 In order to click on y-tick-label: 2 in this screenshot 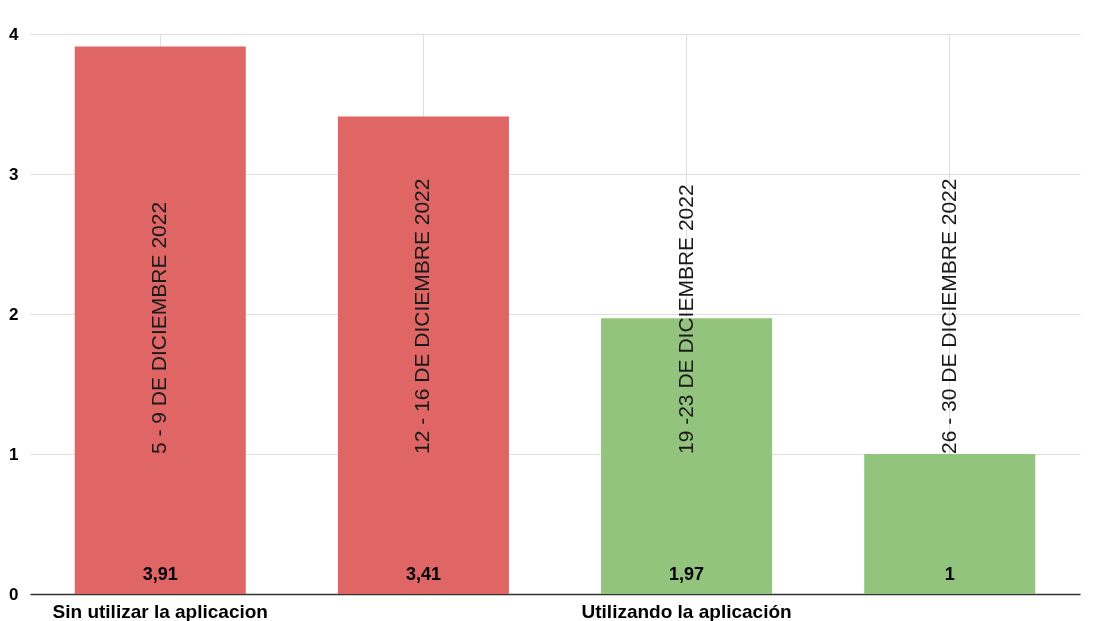, I will do `click(14, 314)`.